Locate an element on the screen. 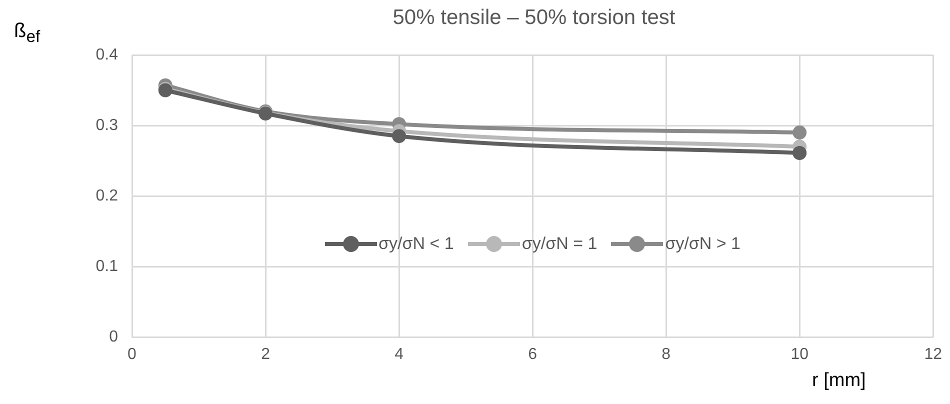 The height and width of the screenshot is (404, 950). x-tick-label: 2 is located at coordinates (265, 355).